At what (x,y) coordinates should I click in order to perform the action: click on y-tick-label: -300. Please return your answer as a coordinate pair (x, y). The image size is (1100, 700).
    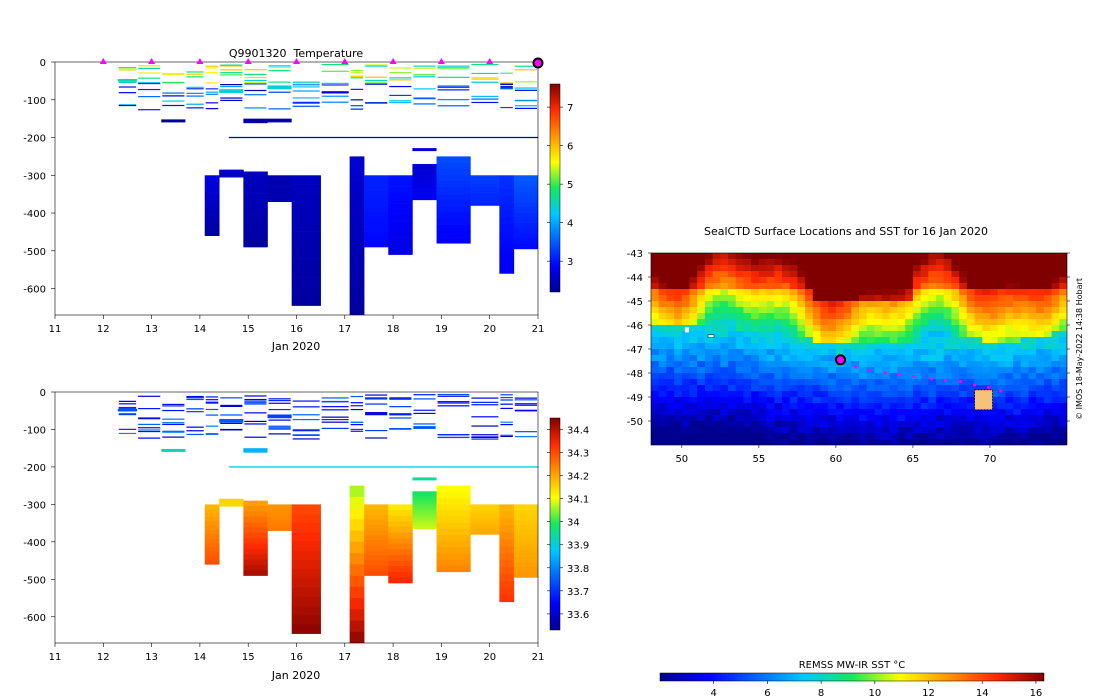
    Looking at the image, I should click on (34, 176).